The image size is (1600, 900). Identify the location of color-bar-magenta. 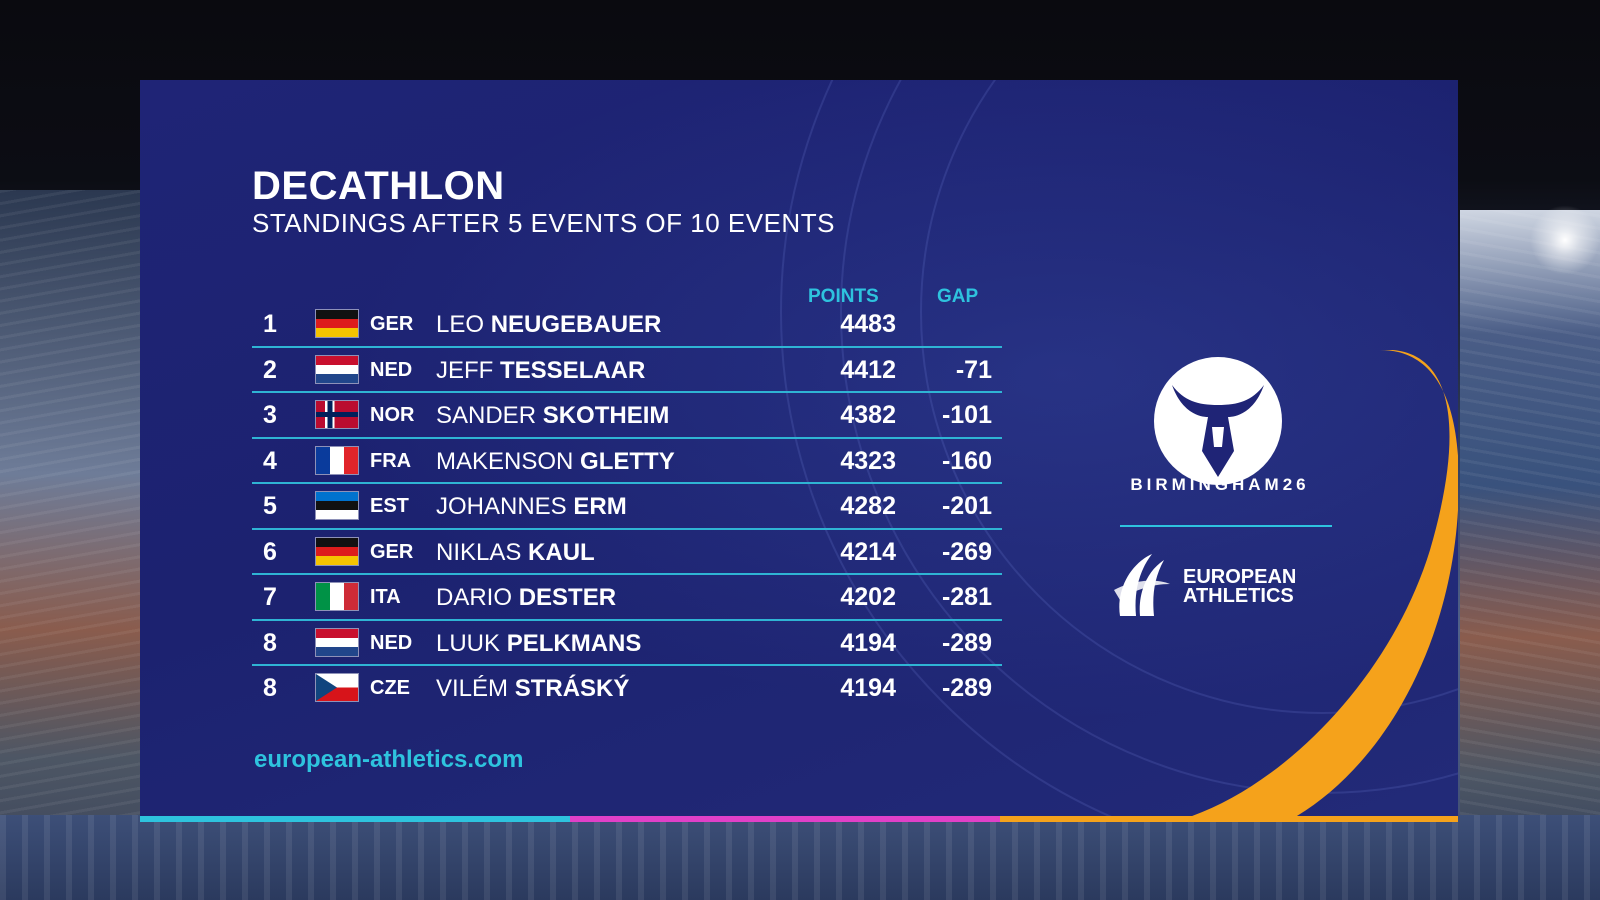
(785, 819).